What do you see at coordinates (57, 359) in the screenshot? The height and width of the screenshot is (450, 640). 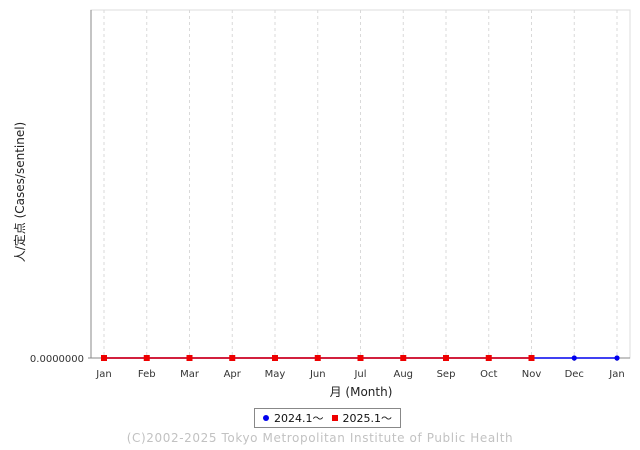 I see `y-tick-label: 0.0000000` at bounding box center [57, 359].